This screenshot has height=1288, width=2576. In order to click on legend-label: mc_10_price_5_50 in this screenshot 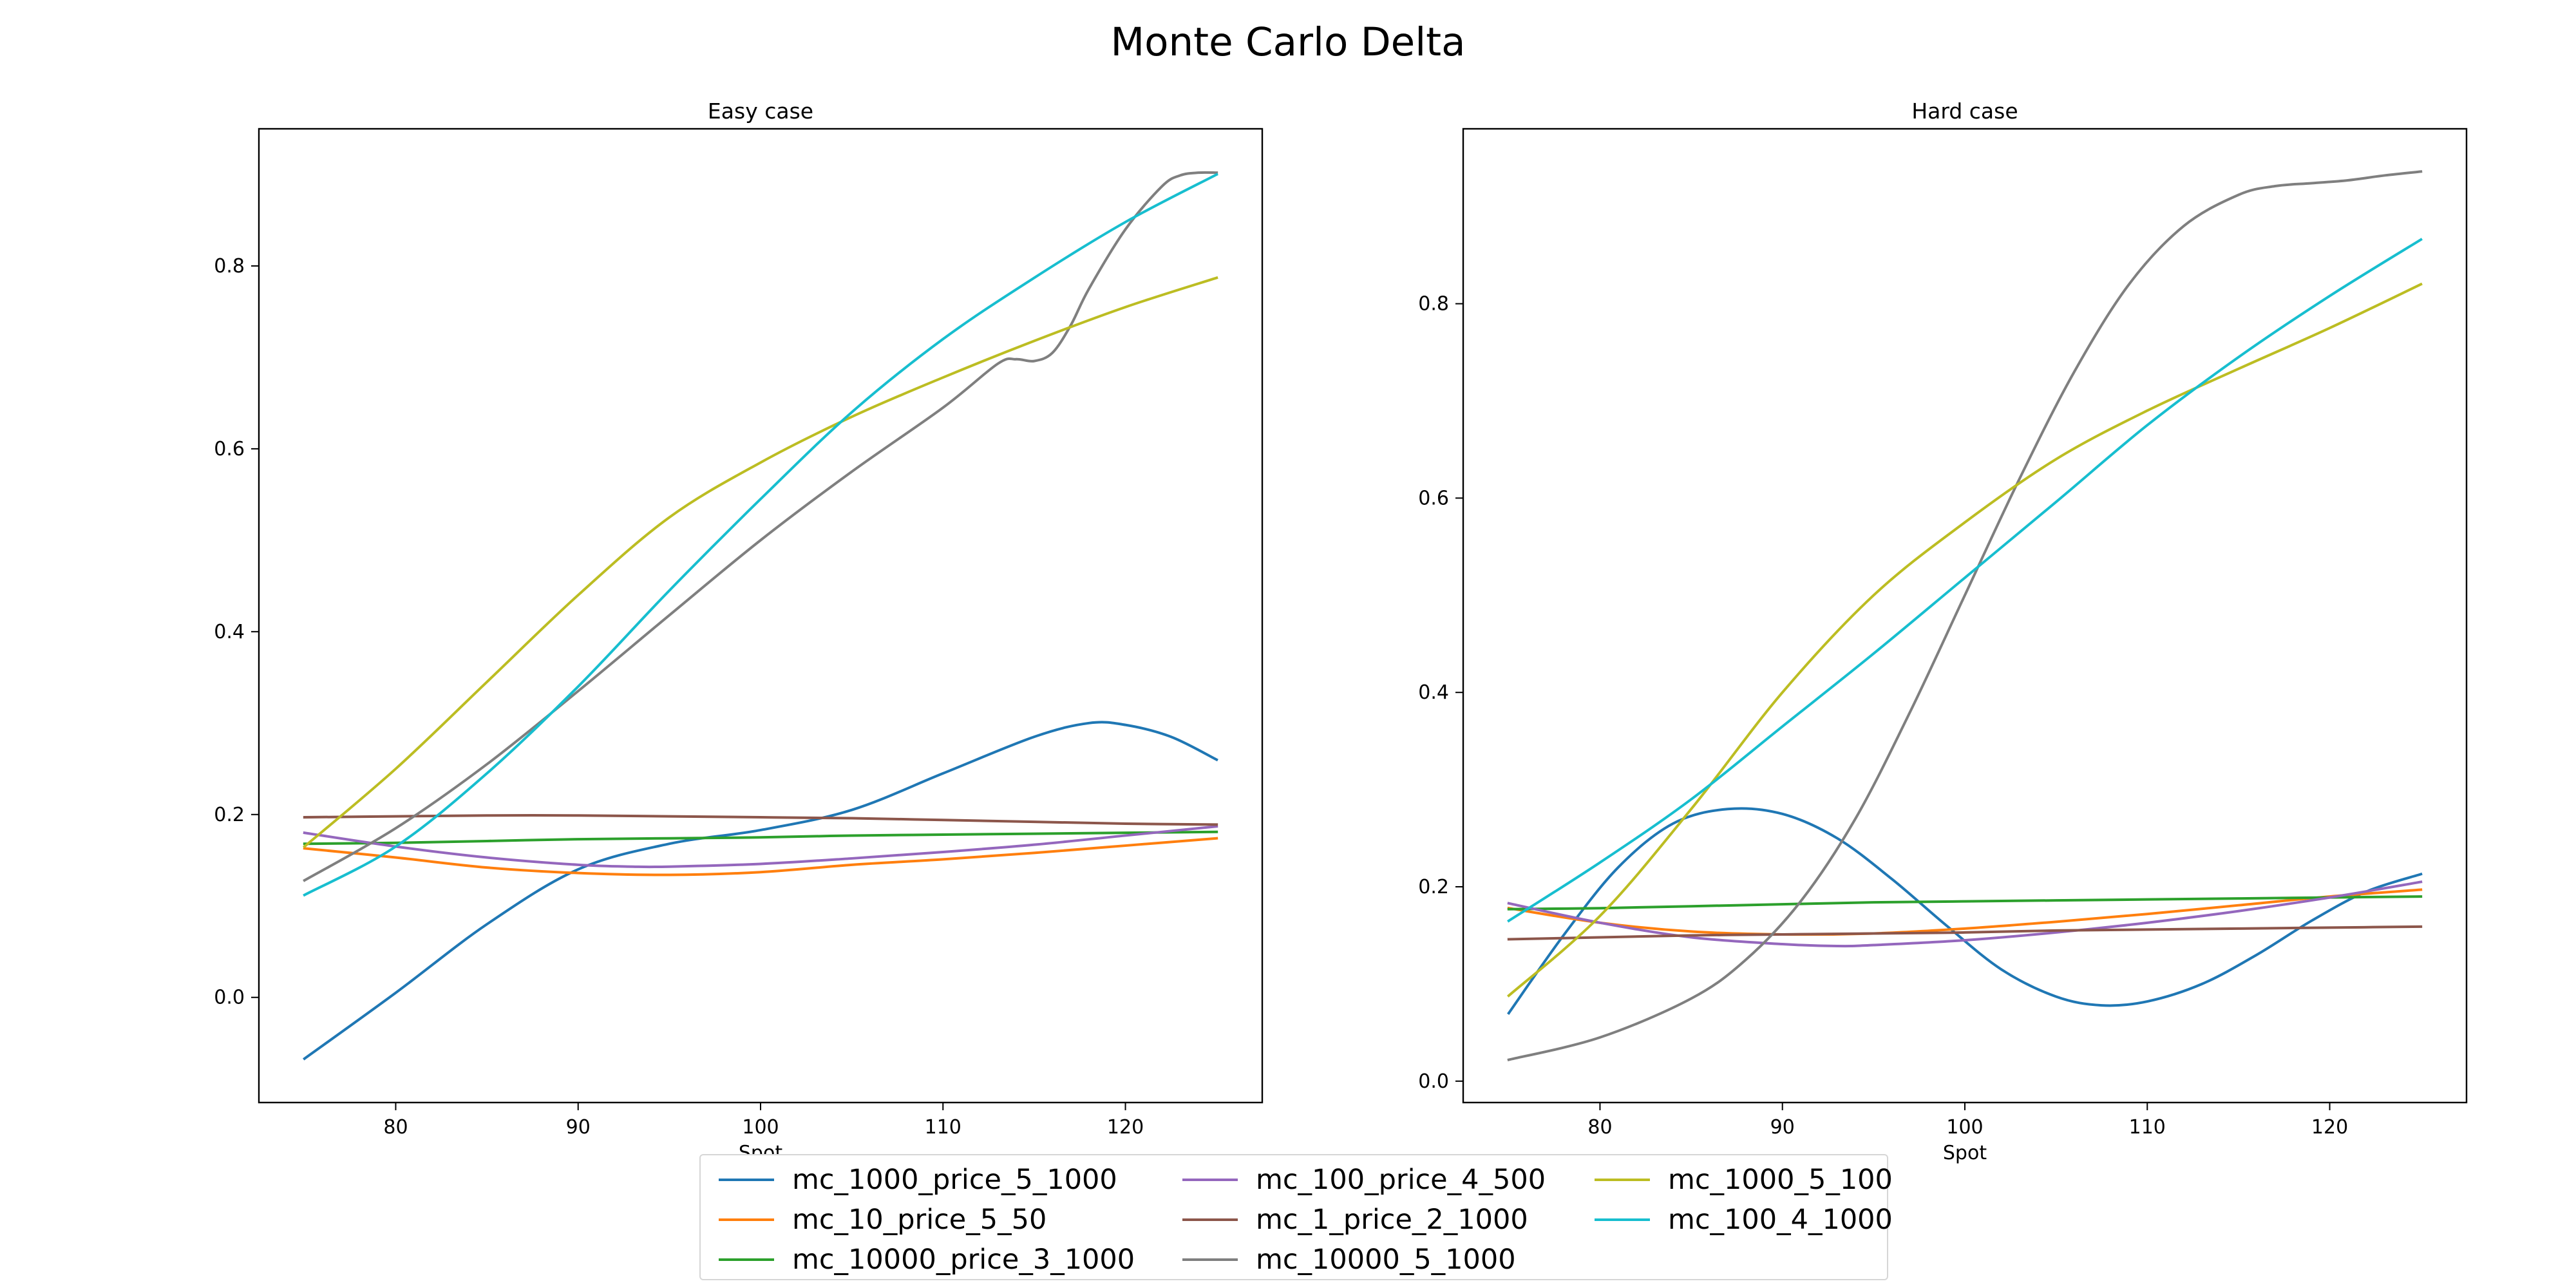, I will do `click(919, 1220)`.